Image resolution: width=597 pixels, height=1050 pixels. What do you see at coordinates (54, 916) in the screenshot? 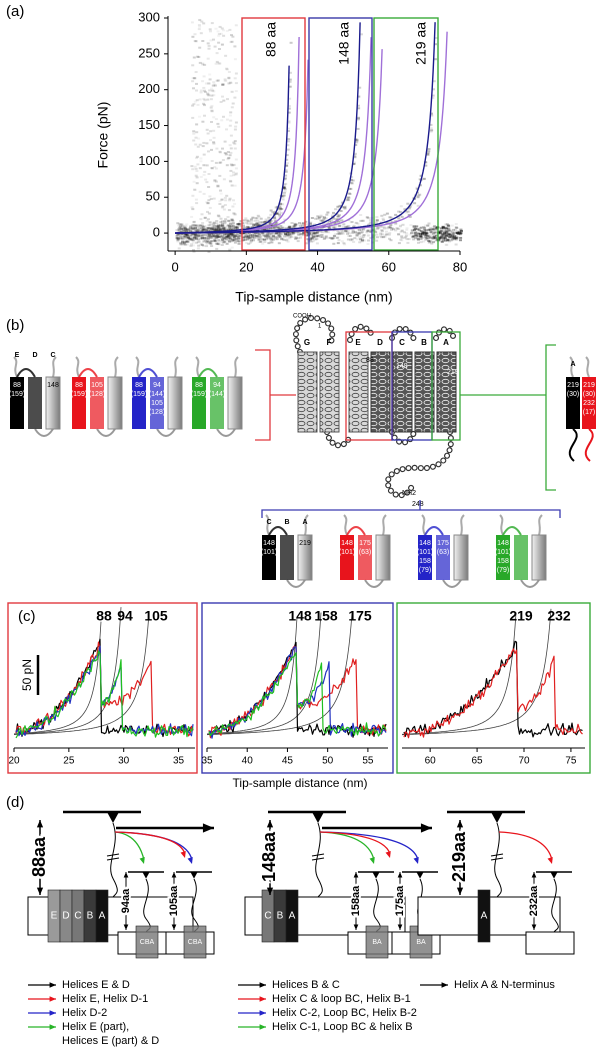
I see `helix-label: E` at bounding box center [54, 916].